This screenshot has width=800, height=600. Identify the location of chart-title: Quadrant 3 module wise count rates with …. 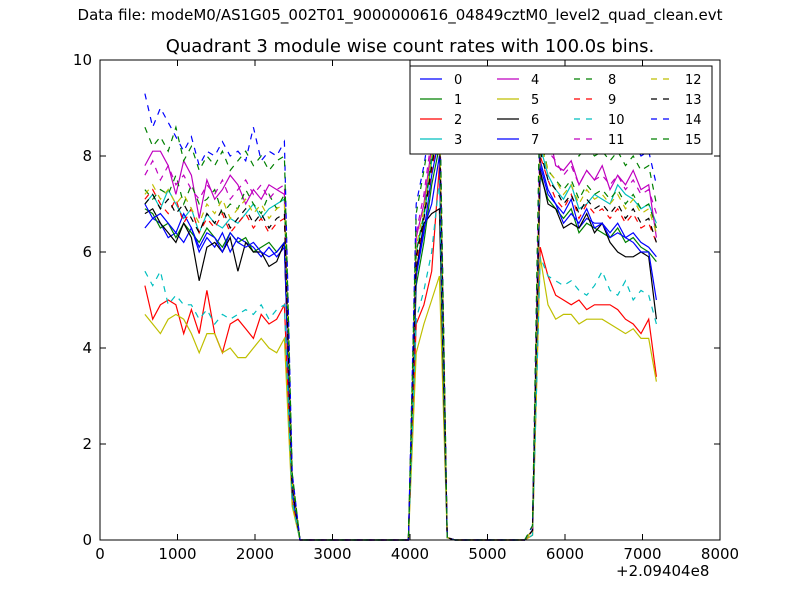
(410, 46).